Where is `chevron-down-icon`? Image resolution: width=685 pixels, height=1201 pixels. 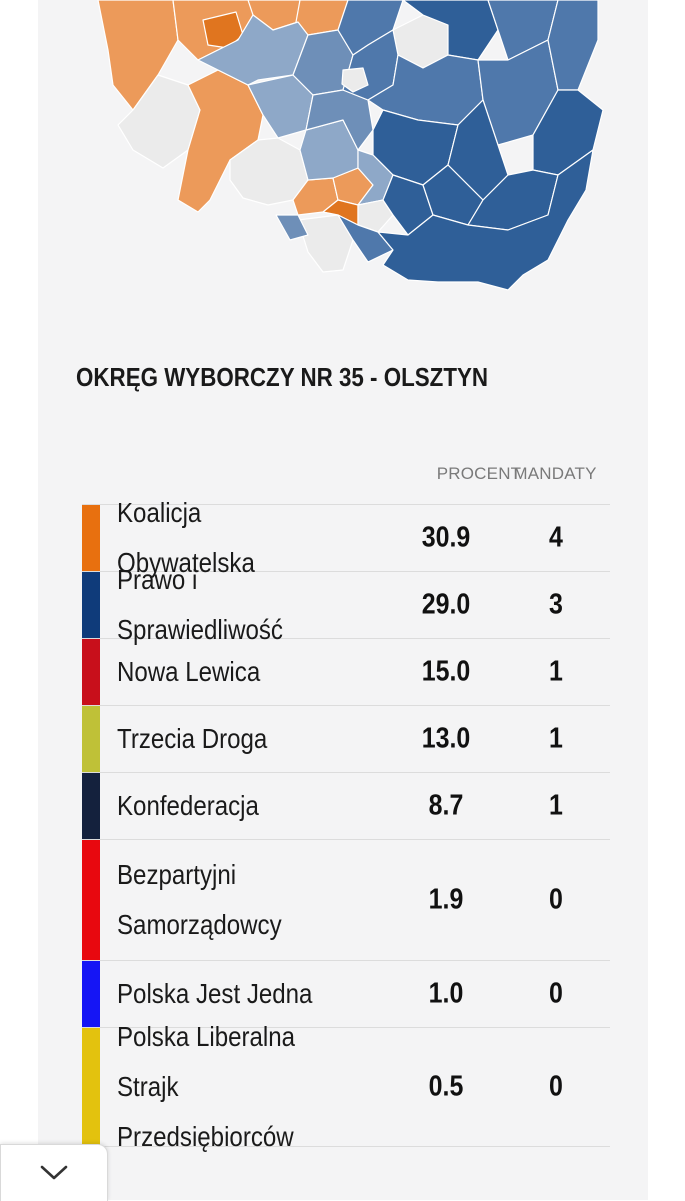
chevron-down-icon is located at coordinates (54, 1172).